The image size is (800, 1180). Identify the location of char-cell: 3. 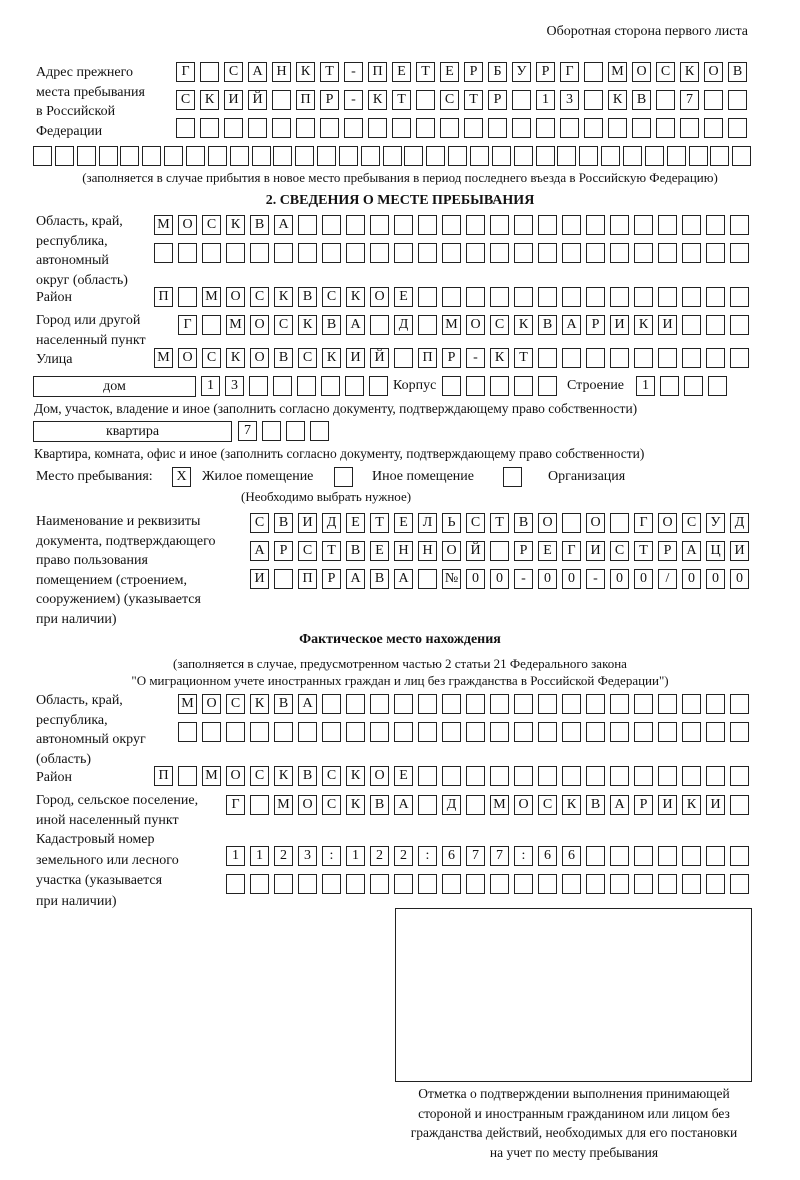
(307, 856).